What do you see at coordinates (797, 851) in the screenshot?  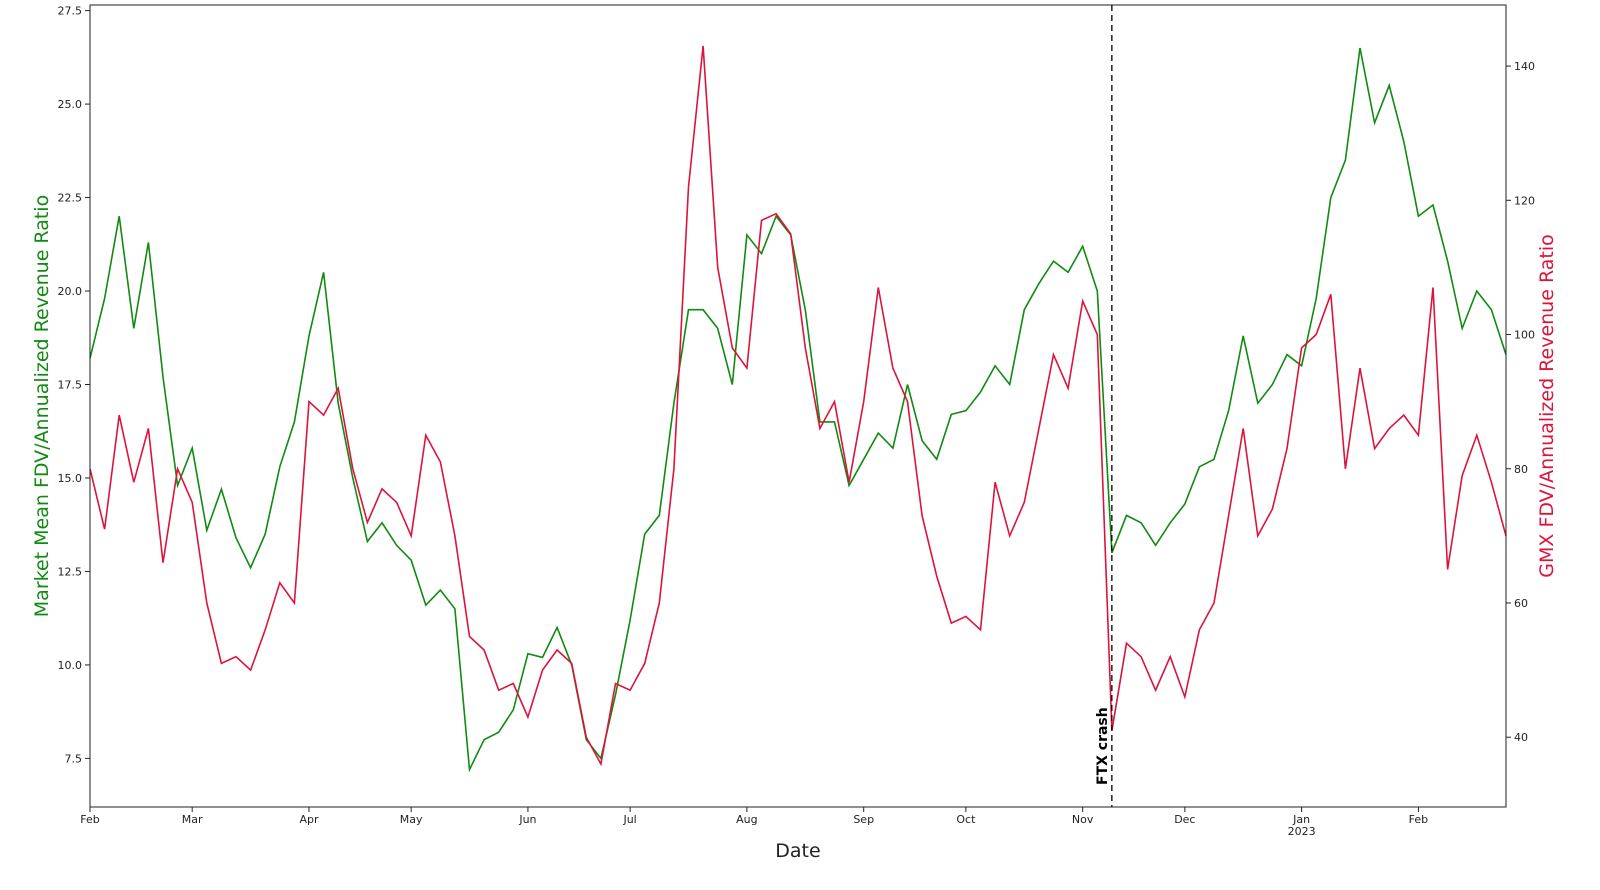 I see `x-axis-label: Date` at bounding box center [797, 851].